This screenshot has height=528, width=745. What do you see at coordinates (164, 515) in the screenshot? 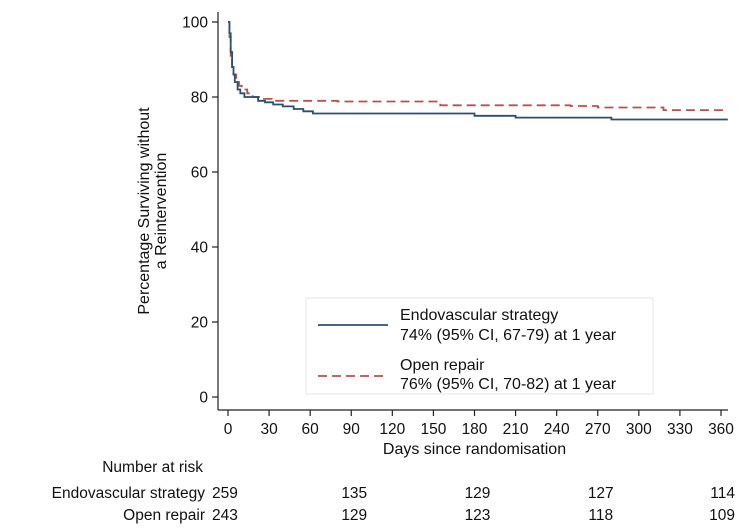
I see `risk-row-label: Open repair` at bounding box center [164, 515].